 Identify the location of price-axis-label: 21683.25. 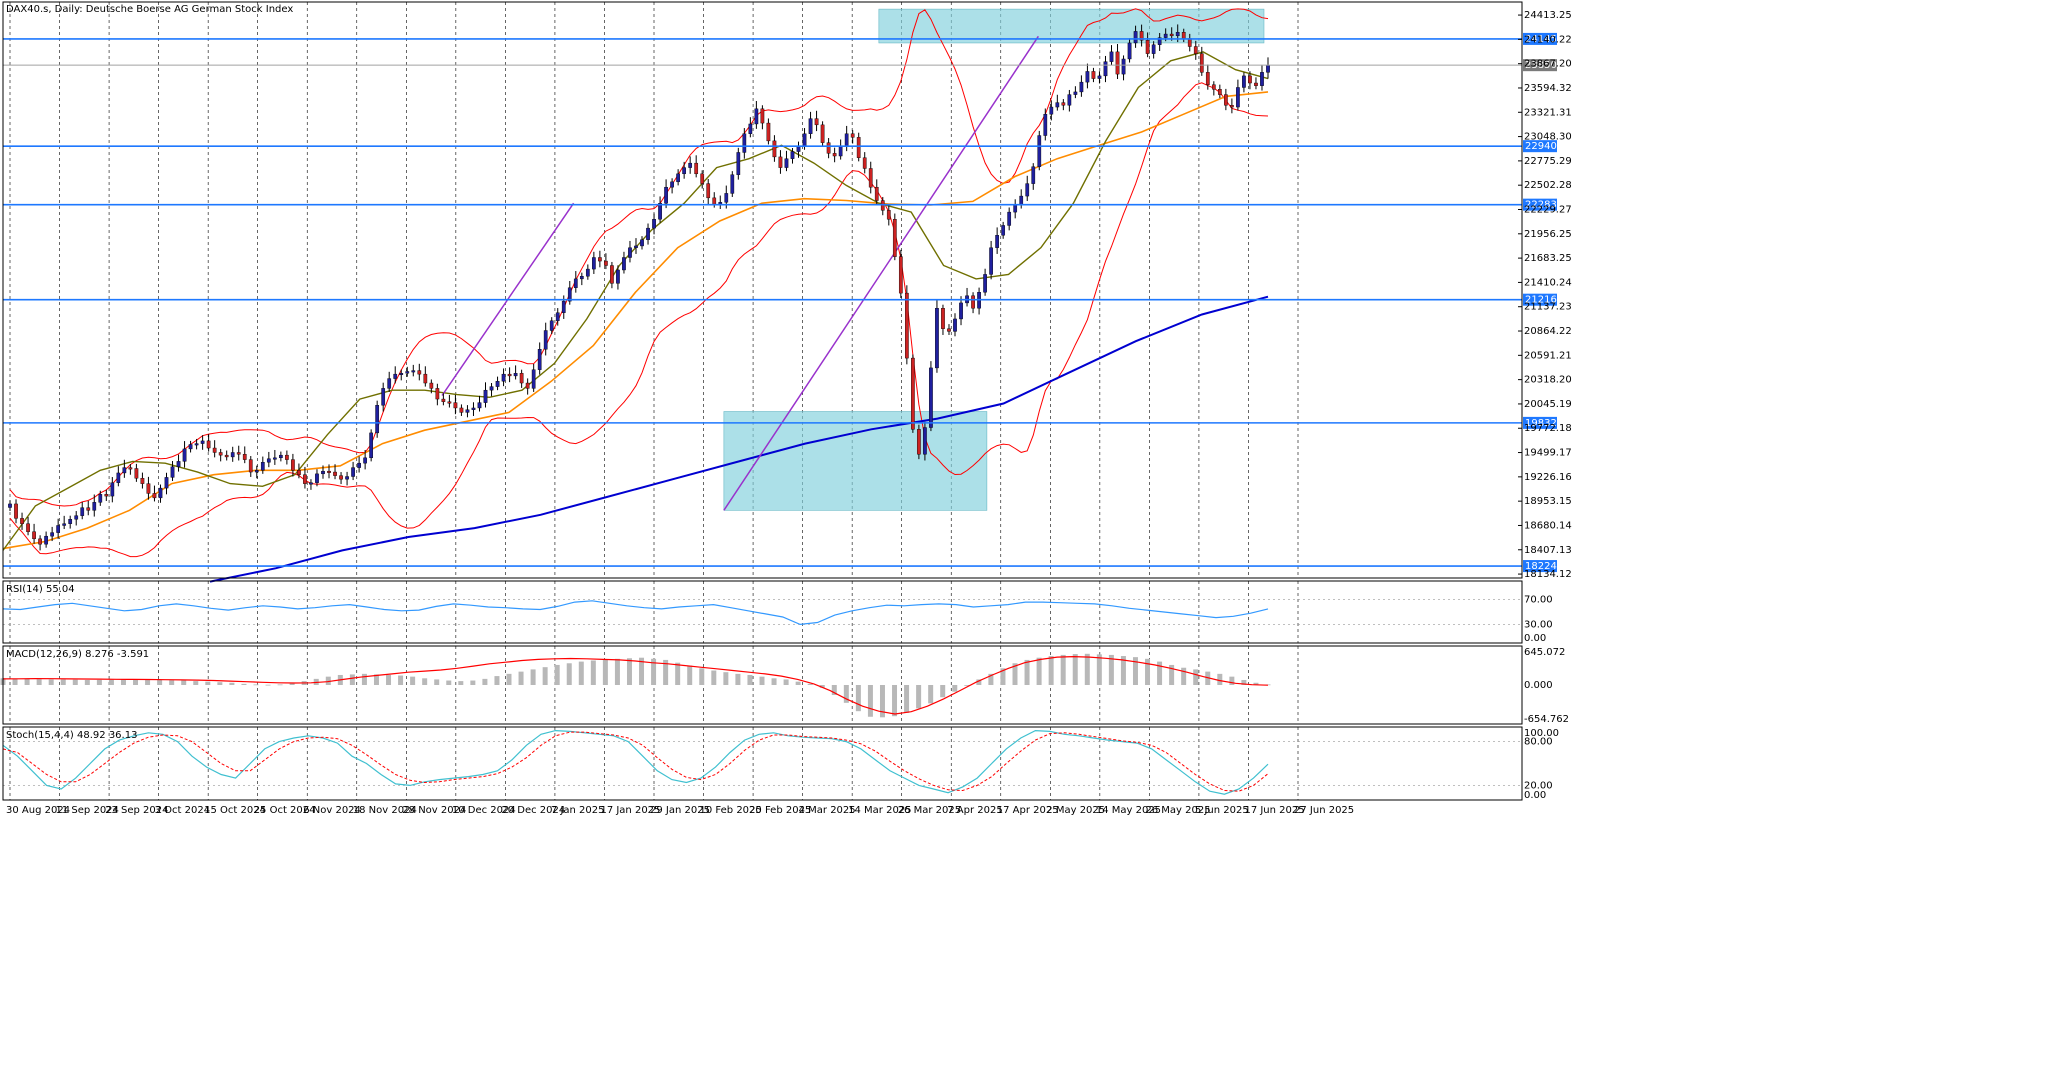
(1548, 258).